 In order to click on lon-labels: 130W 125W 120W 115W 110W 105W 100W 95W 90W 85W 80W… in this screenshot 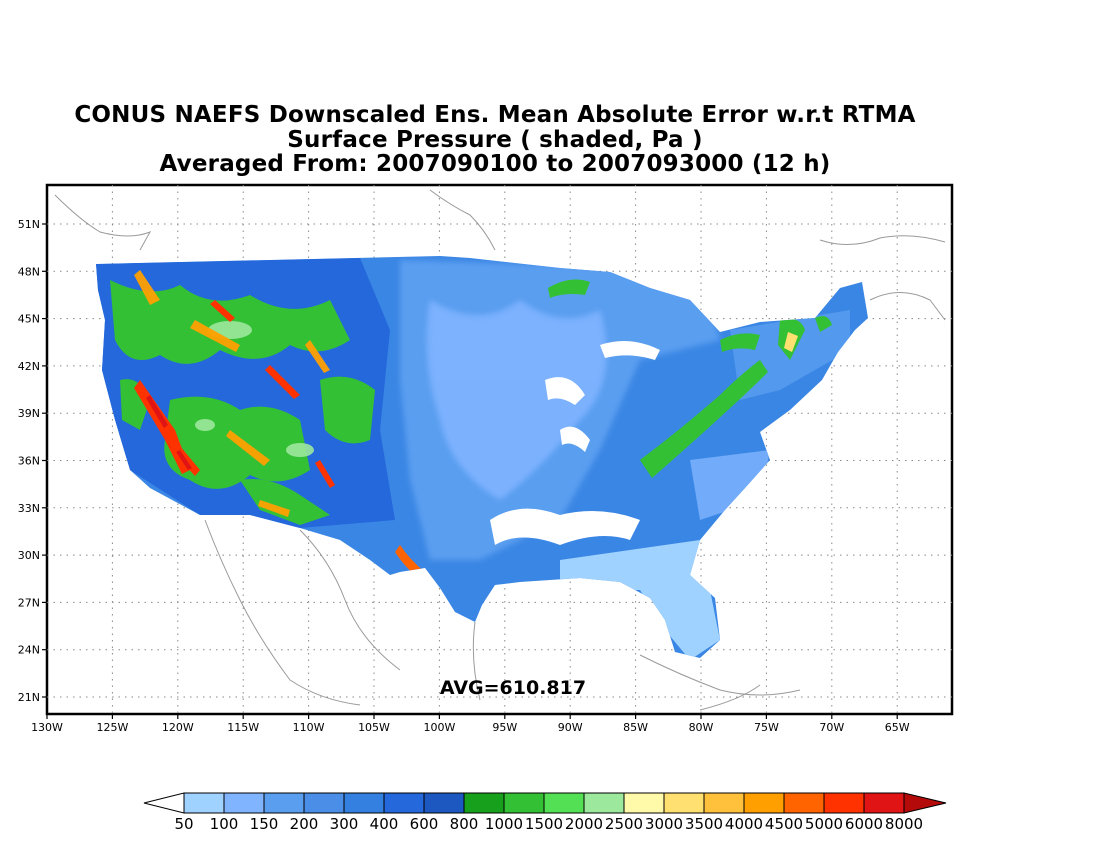, I will do `click(470, 727)`.